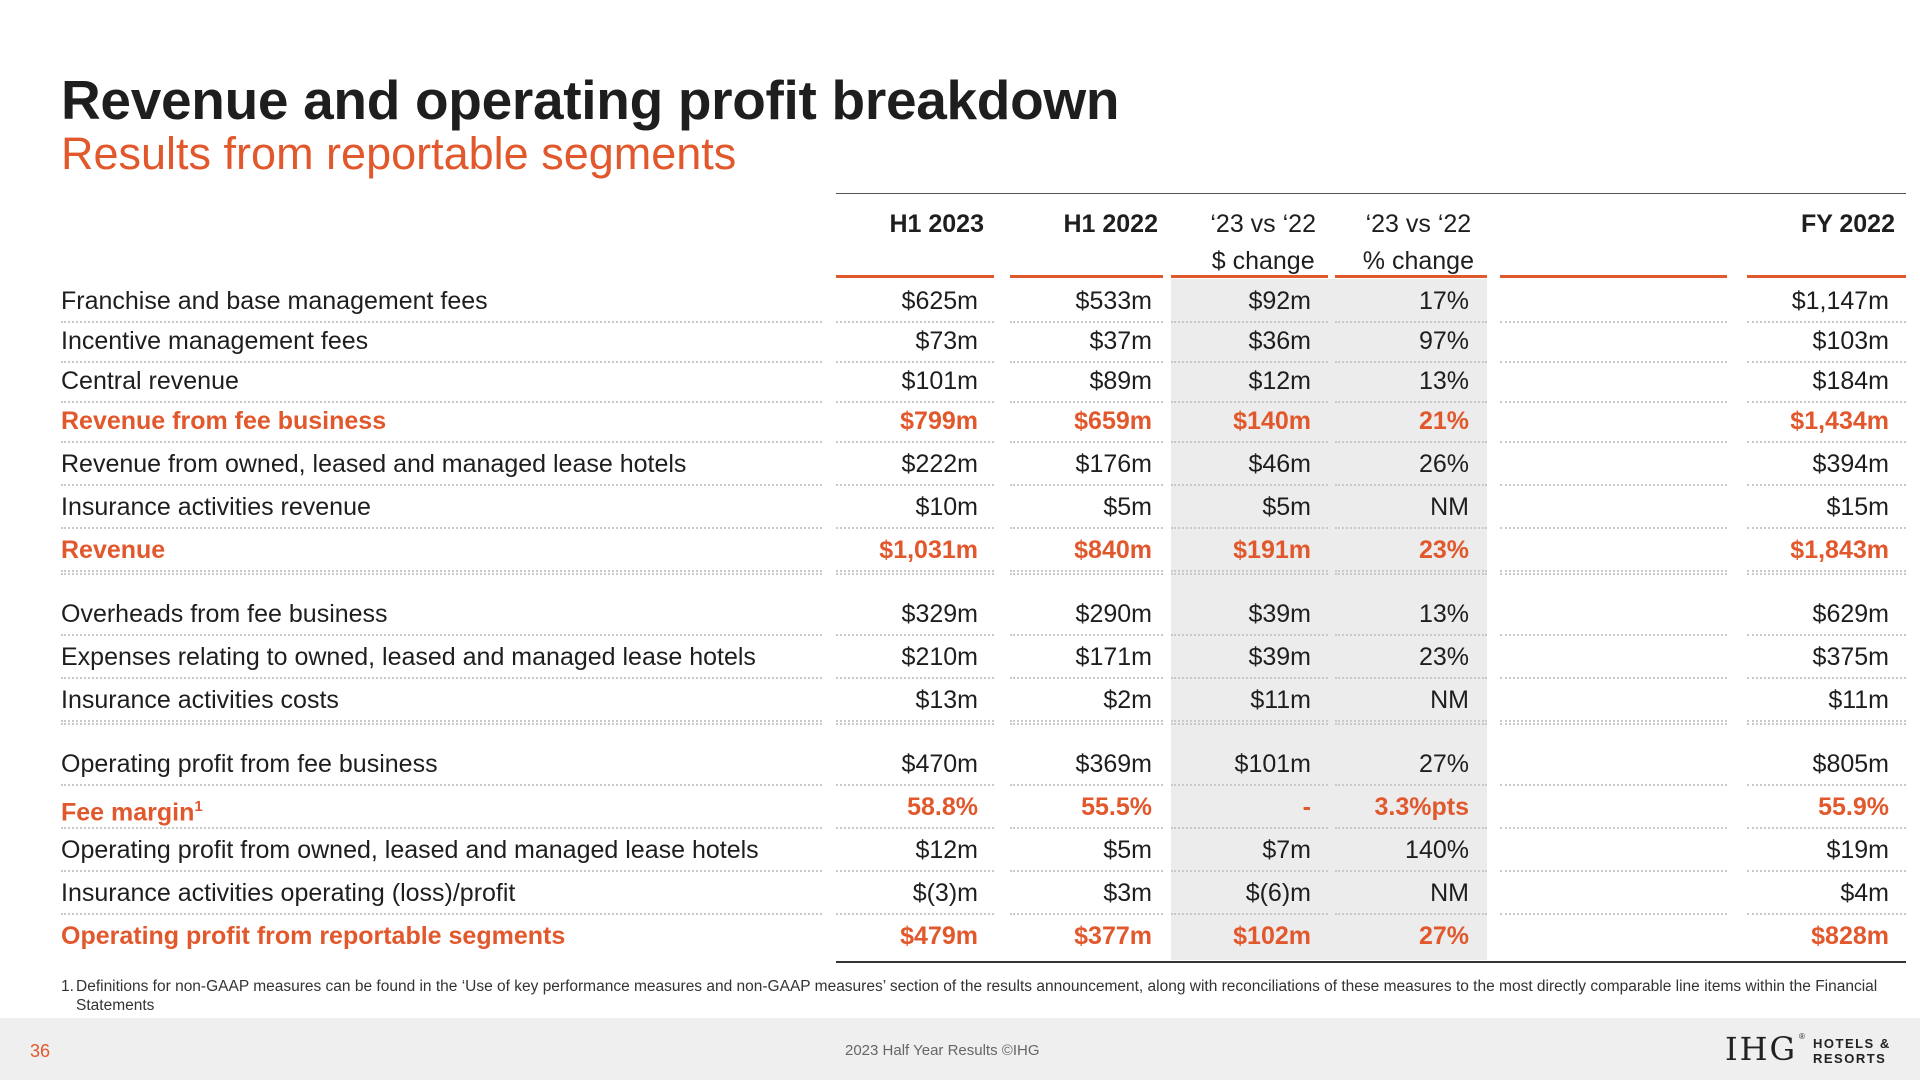 The height and width of the screenshot is (1080, 1920). I want to click on row-label: Fee margin1, so click(132, 809).